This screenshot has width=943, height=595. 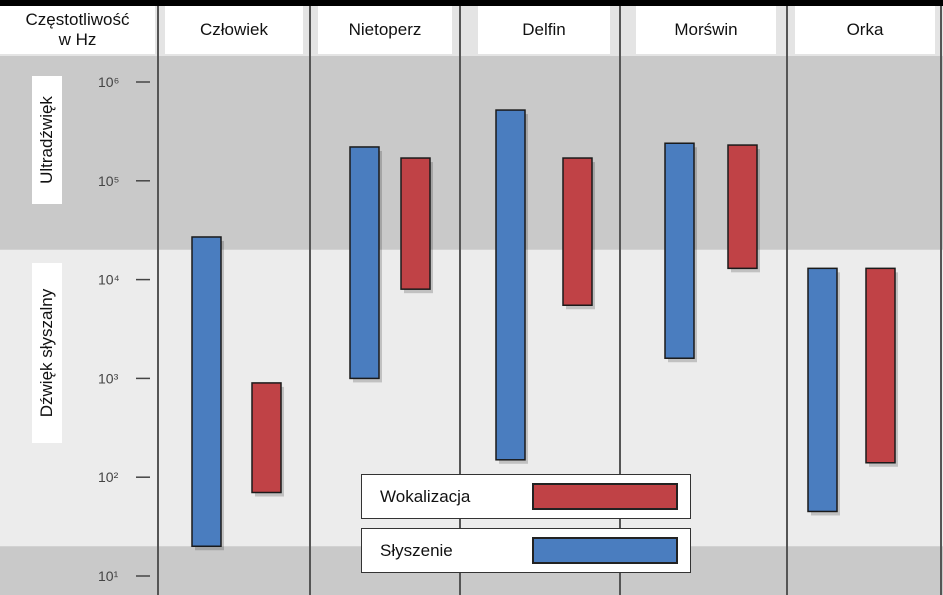 I want to click on legend-item-slyszenie: Słyszenie, so click(x=526, y=550).